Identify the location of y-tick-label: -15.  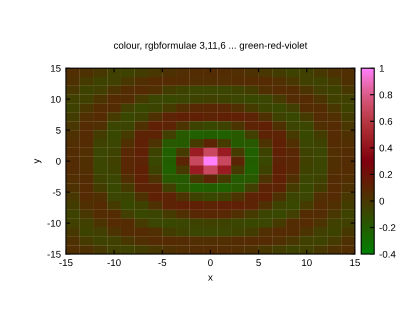
(54, 254).